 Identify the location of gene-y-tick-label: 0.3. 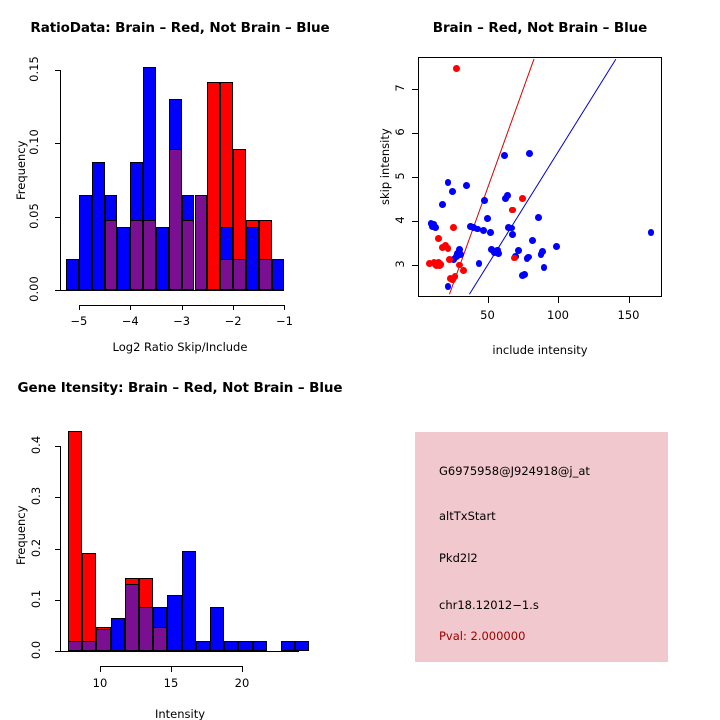
(36, 496).